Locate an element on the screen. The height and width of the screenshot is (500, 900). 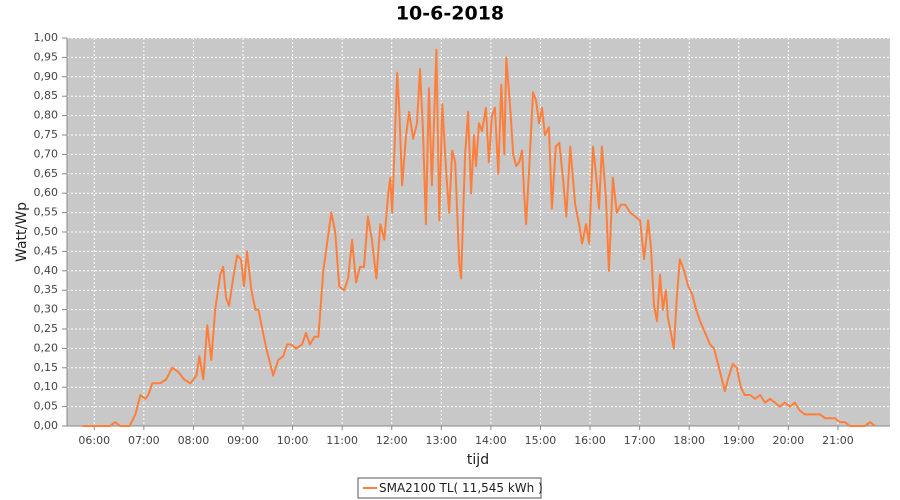
y-tick-label: 0,35 is located at coordinates (46, 289).